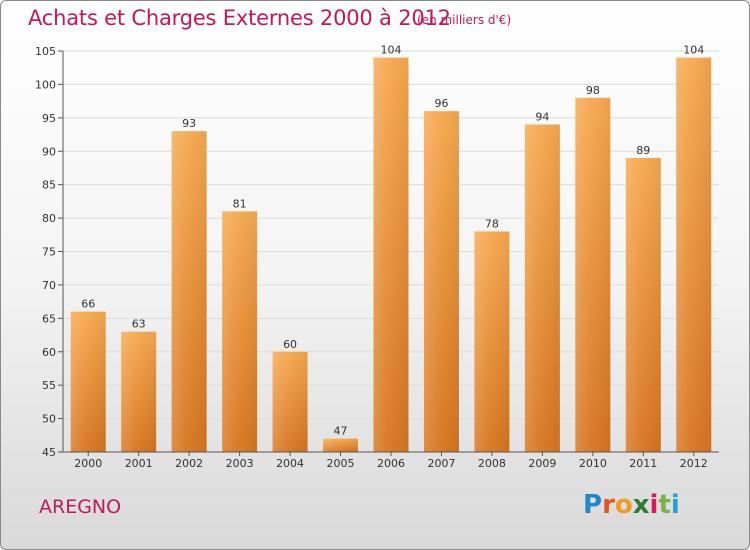 The height and width of the screenshot is (550, 750). Describe the element at coordinates (49, 352) in the screenshot. I see `y-tick-label: 60` at that location.